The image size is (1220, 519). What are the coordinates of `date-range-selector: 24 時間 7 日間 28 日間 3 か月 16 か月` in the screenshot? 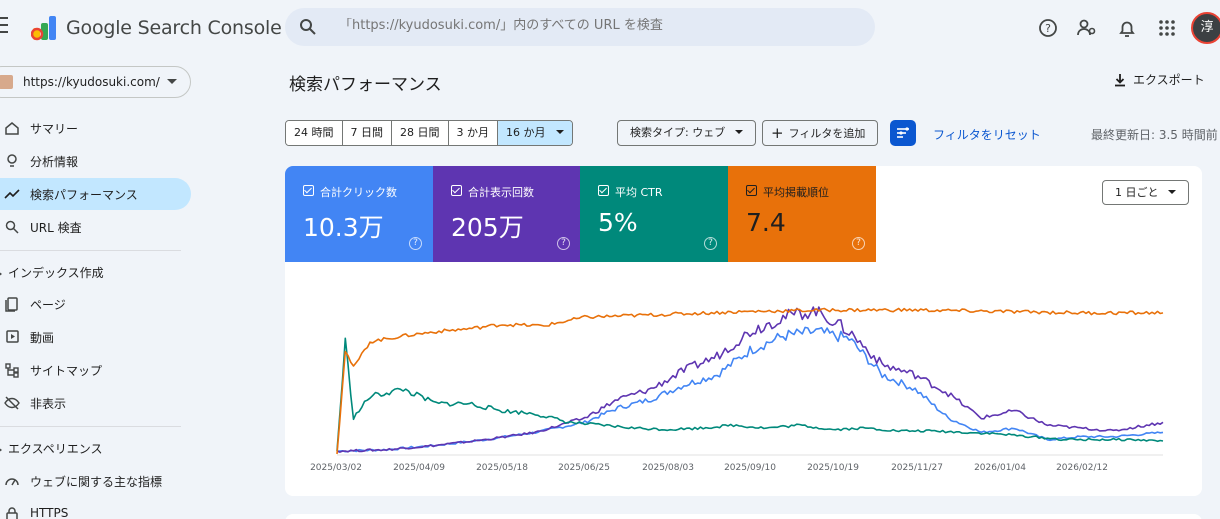 It's located at (429, 133).